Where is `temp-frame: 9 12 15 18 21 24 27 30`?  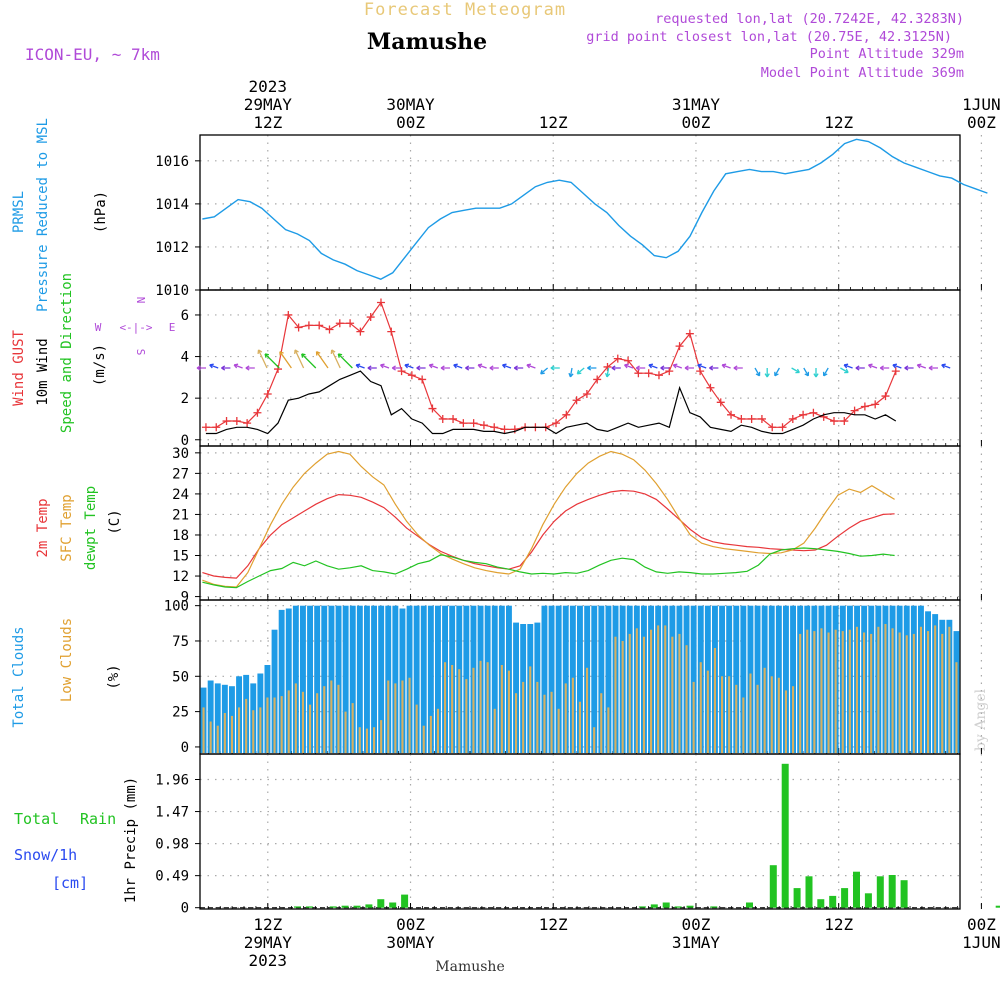
temp-frame: 9 12 15 18 21 24 27 30 is located at coordinates (577, 525).